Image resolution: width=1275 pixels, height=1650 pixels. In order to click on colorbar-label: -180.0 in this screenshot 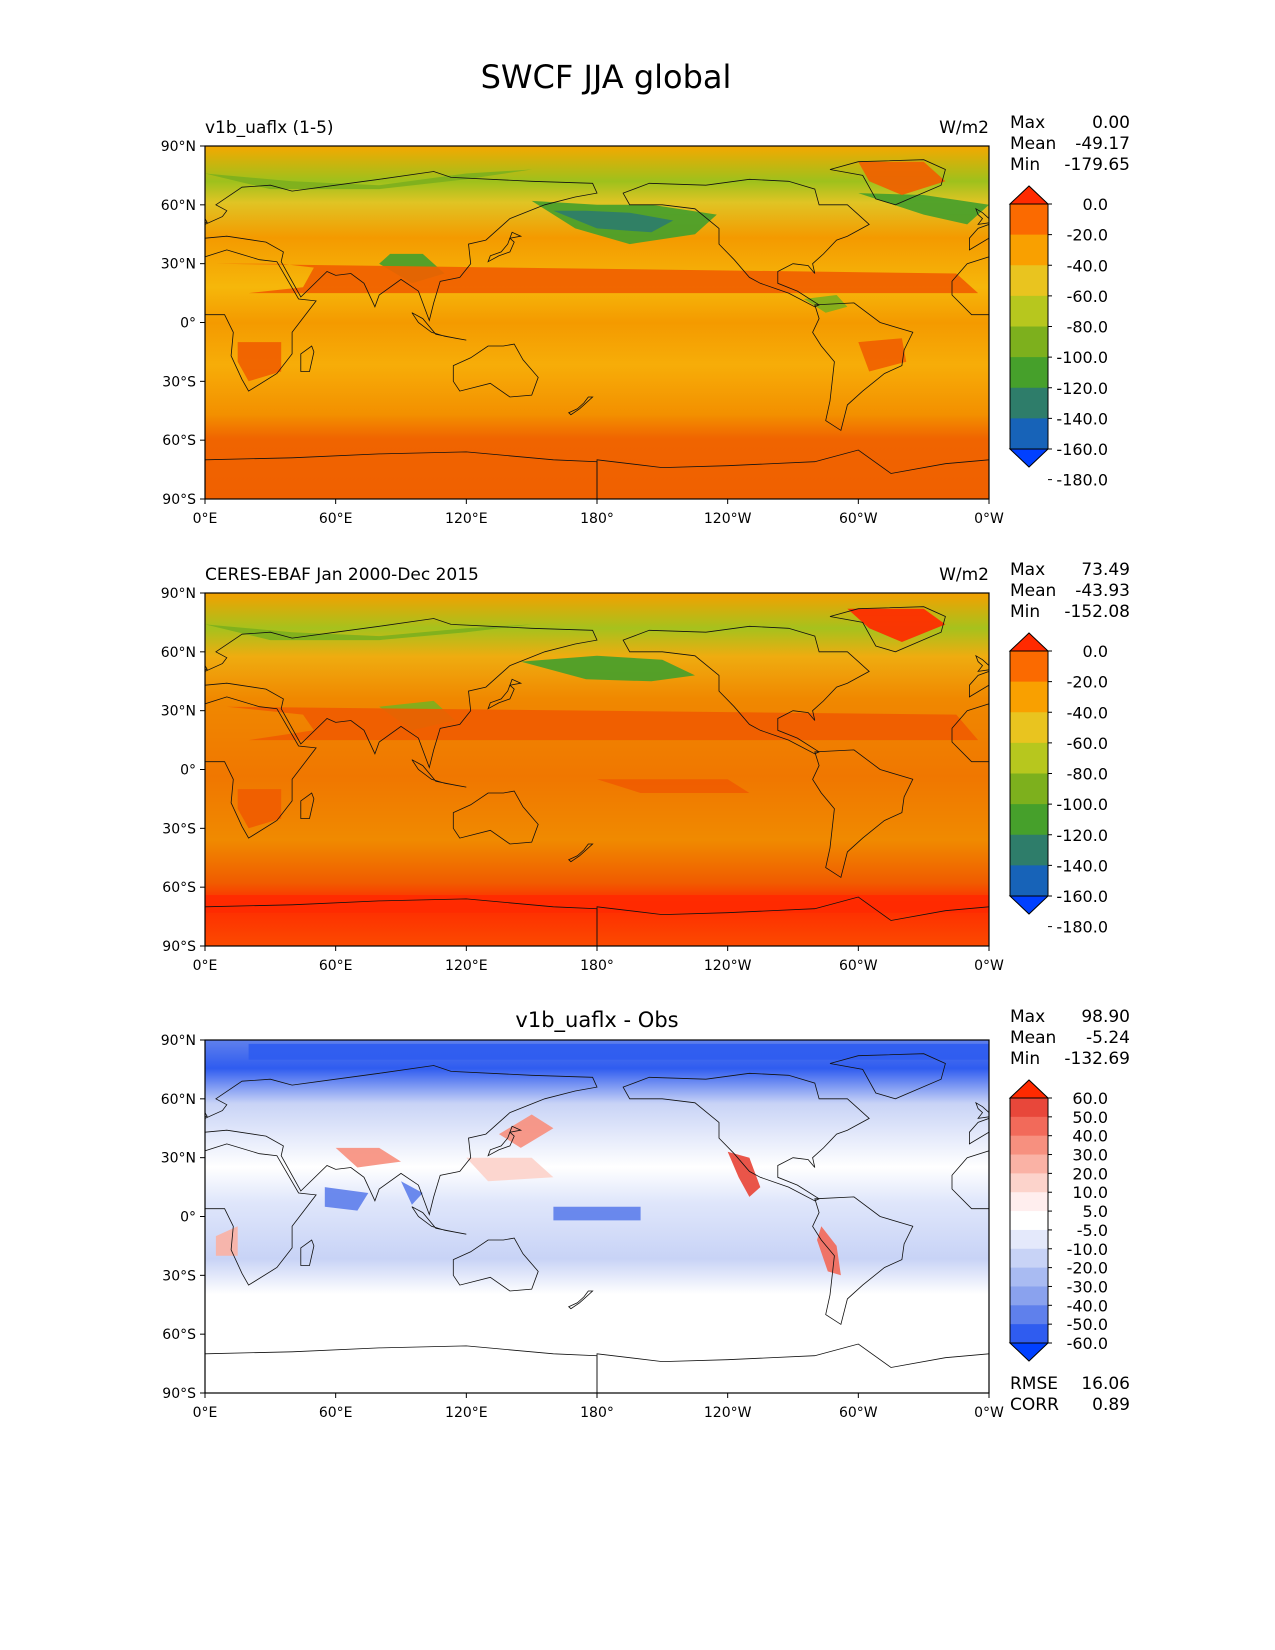, I will do `click(1082, 927)`.